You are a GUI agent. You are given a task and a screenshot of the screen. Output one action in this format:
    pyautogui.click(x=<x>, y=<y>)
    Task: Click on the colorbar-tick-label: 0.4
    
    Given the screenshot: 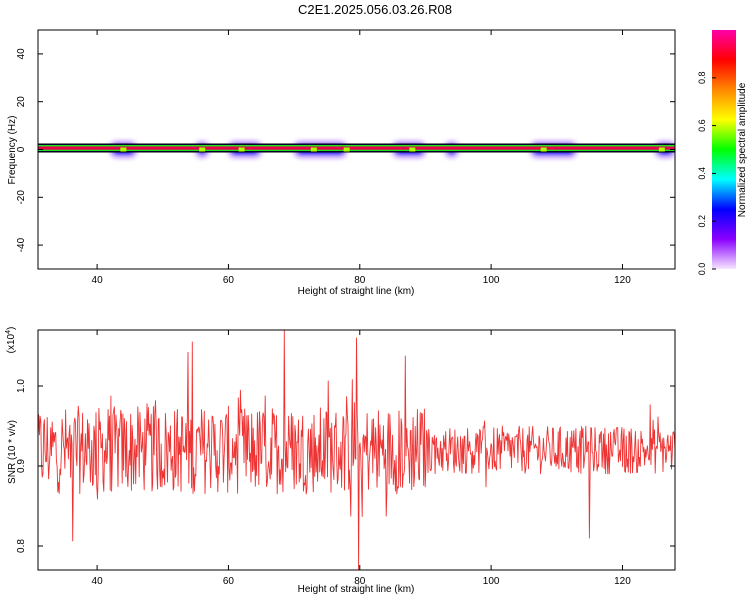 What is the action you would take?
    pyautogui.click(x=702, y=173)
    